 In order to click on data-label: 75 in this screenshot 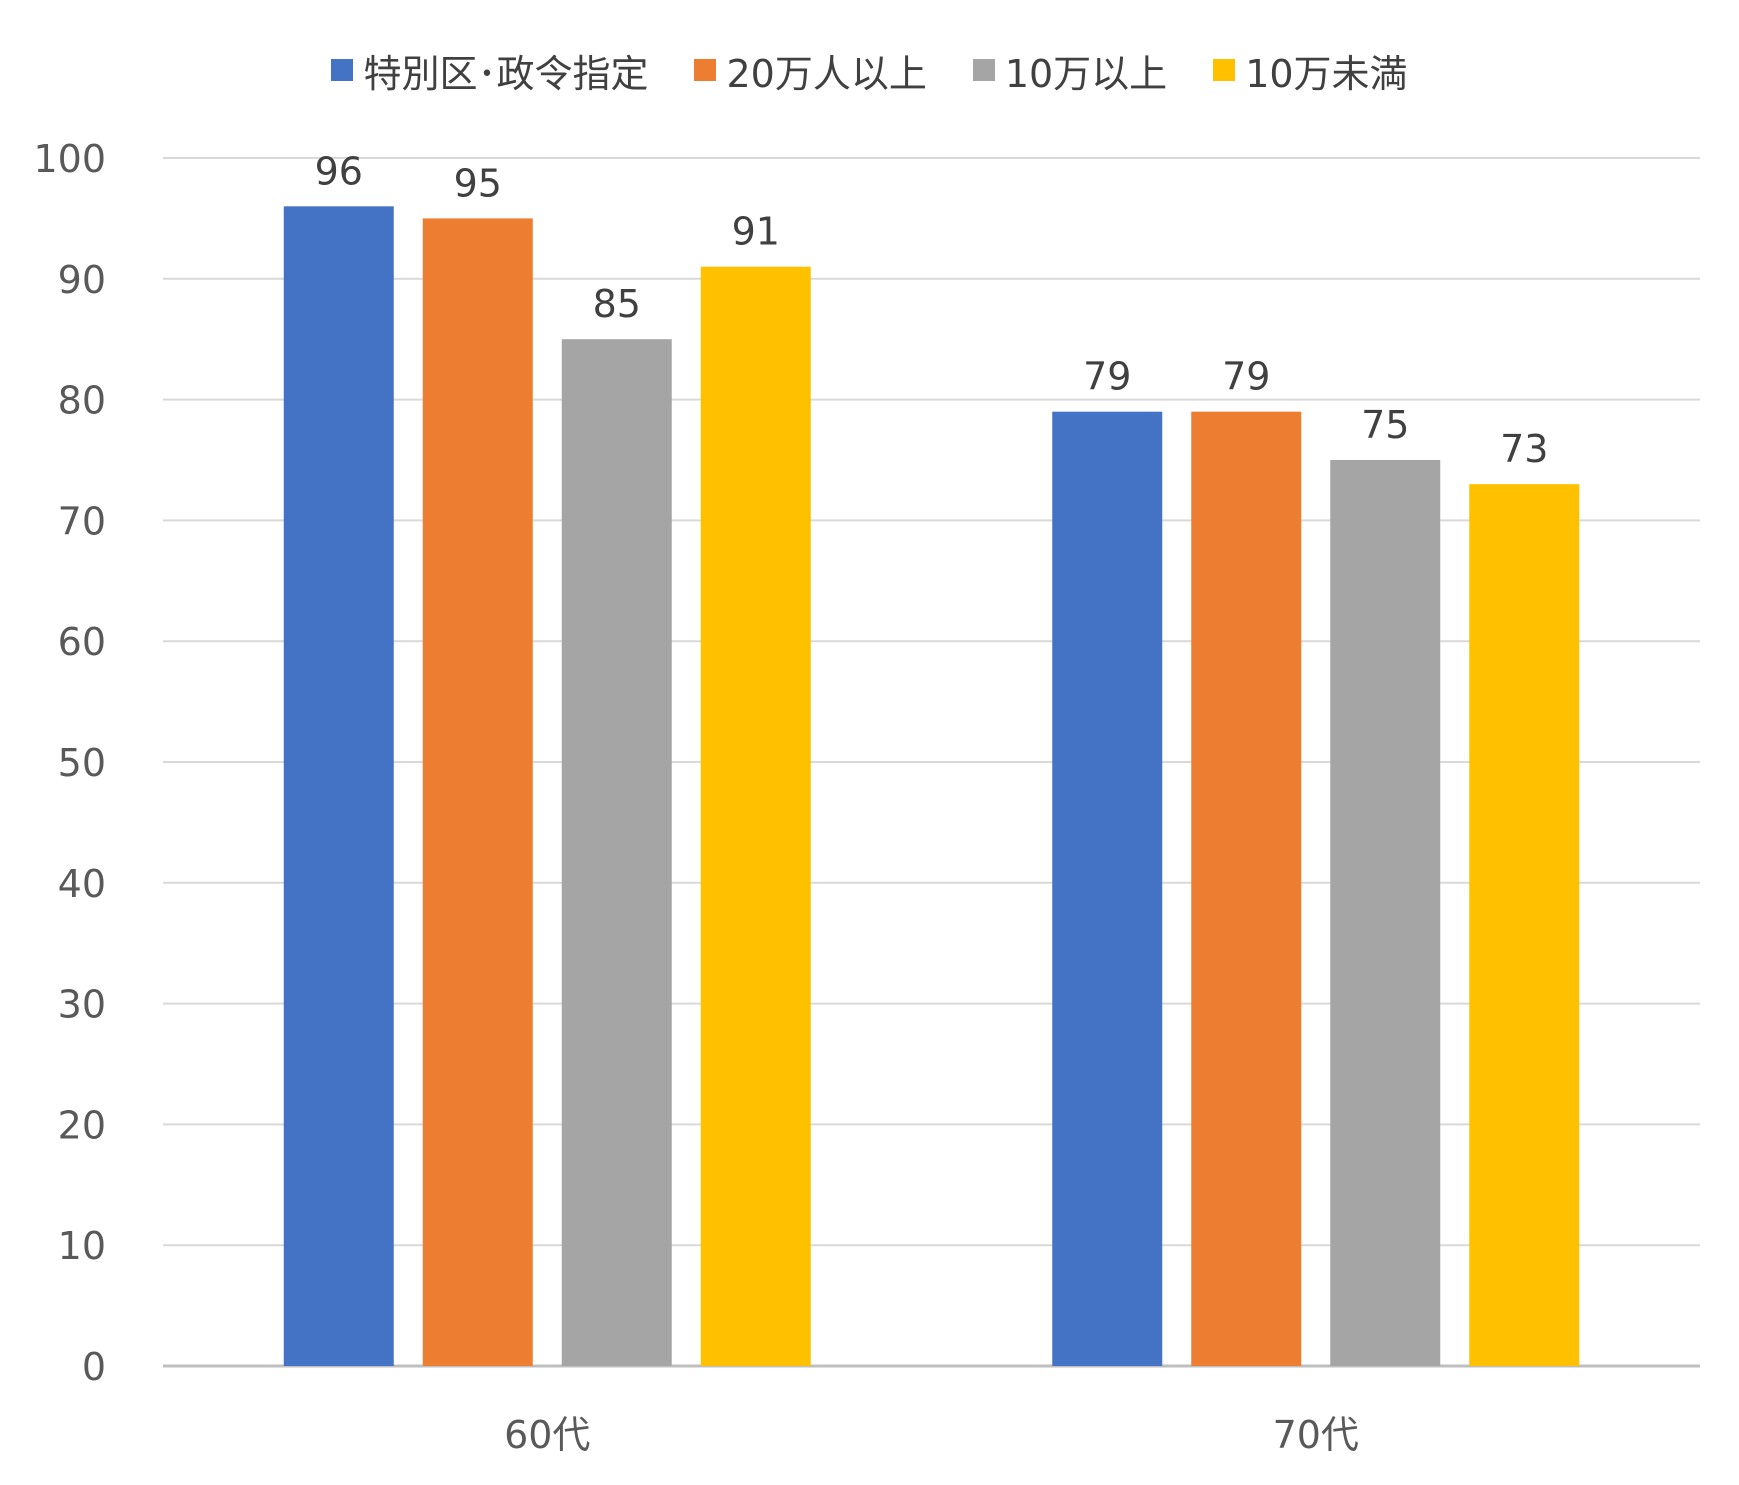, I will do `click(1385, 425)`.